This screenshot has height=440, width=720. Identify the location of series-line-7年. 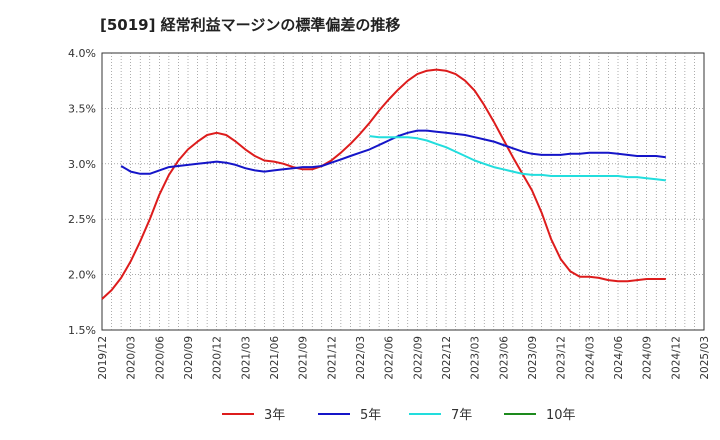
(517, 158).